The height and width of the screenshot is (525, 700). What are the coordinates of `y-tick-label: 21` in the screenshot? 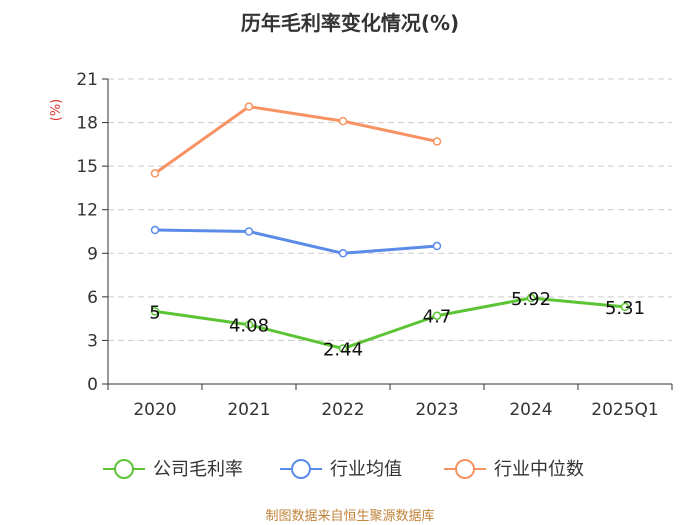 It's located at (87, 80).